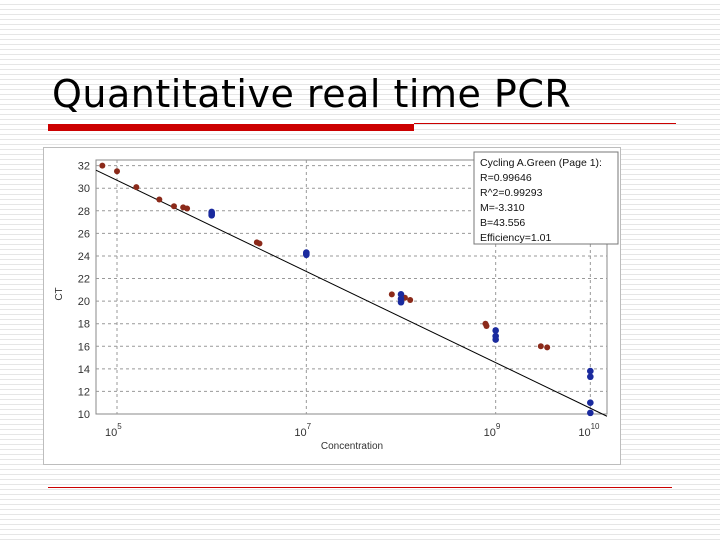 This screenshot has height=540, width=720. What do you see at coordinates (84, 291) in the screenshot?
I see `y-axis-ticks: 10 12 14 16 18 20 22 24 26 28 30 32` at bounding box center [84, 291].